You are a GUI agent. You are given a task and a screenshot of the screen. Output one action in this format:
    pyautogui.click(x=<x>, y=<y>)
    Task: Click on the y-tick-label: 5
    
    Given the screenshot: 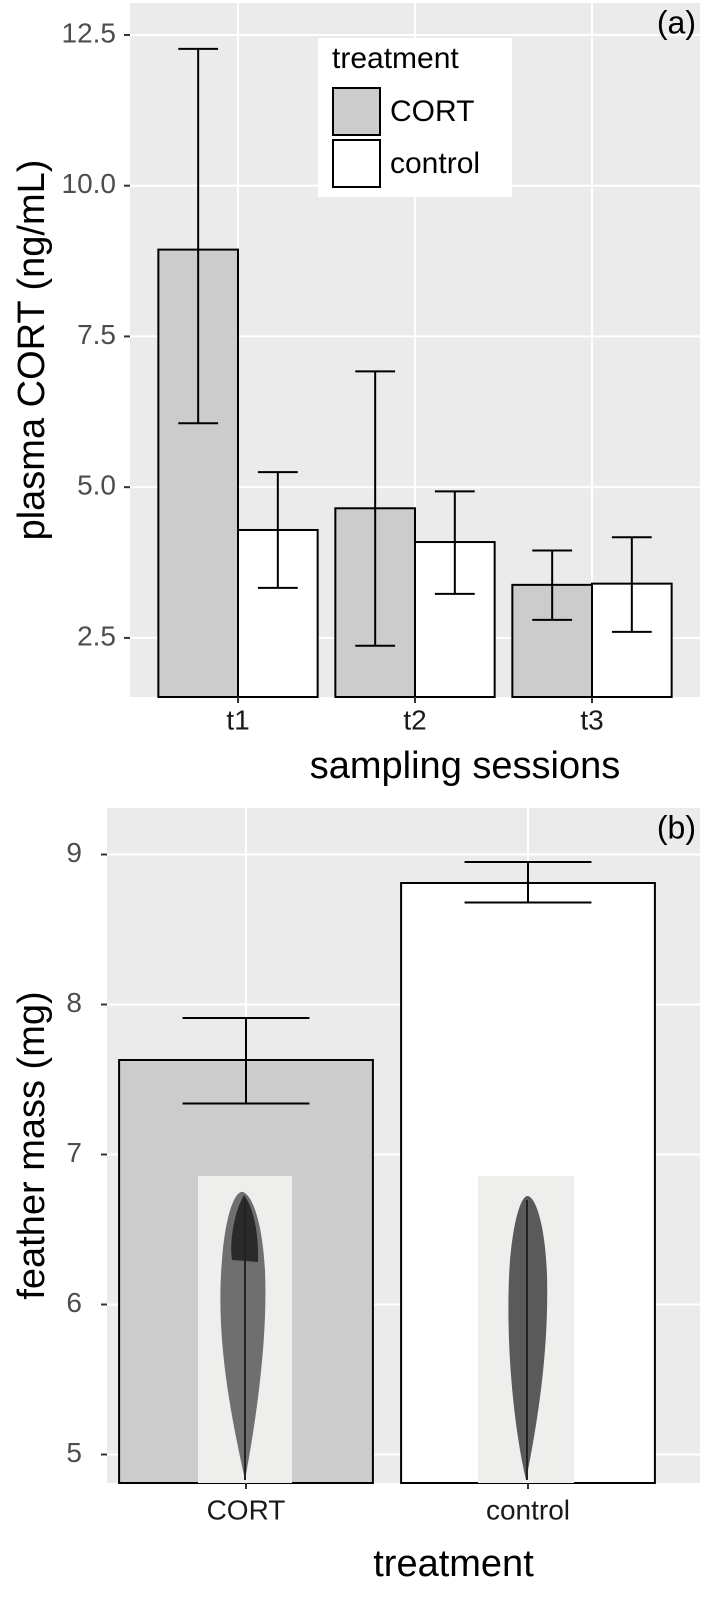 What is the action you would take?
    pyautogui.click(x=74, y=1452)
    